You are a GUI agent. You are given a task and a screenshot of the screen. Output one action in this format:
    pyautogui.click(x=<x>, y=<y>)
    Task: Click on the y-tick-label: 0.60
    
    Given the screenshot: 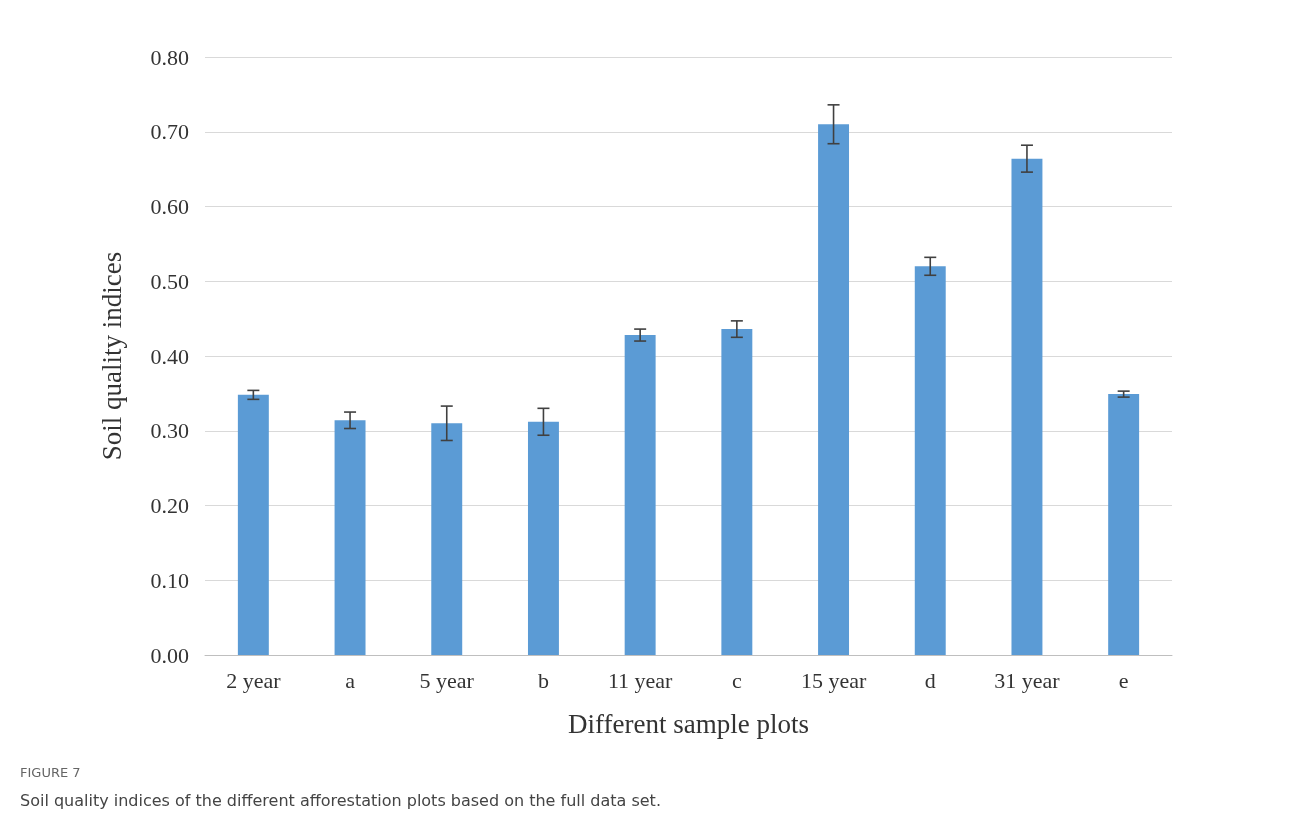 What is the action you would take?
    pyautogui.click(x=169, y=206)
    